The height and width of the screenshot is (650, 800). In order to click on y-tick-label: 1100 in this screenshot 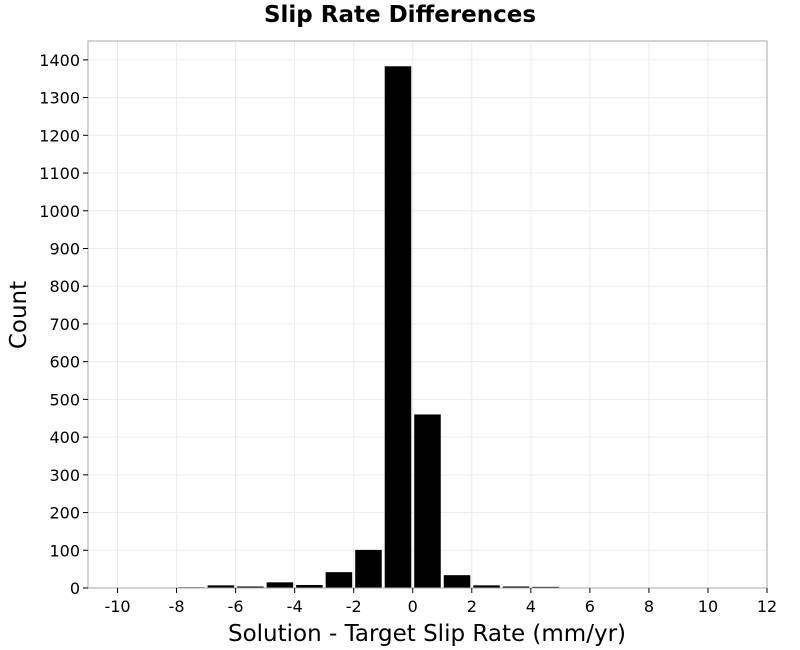, I will do `click(59, 173)`.